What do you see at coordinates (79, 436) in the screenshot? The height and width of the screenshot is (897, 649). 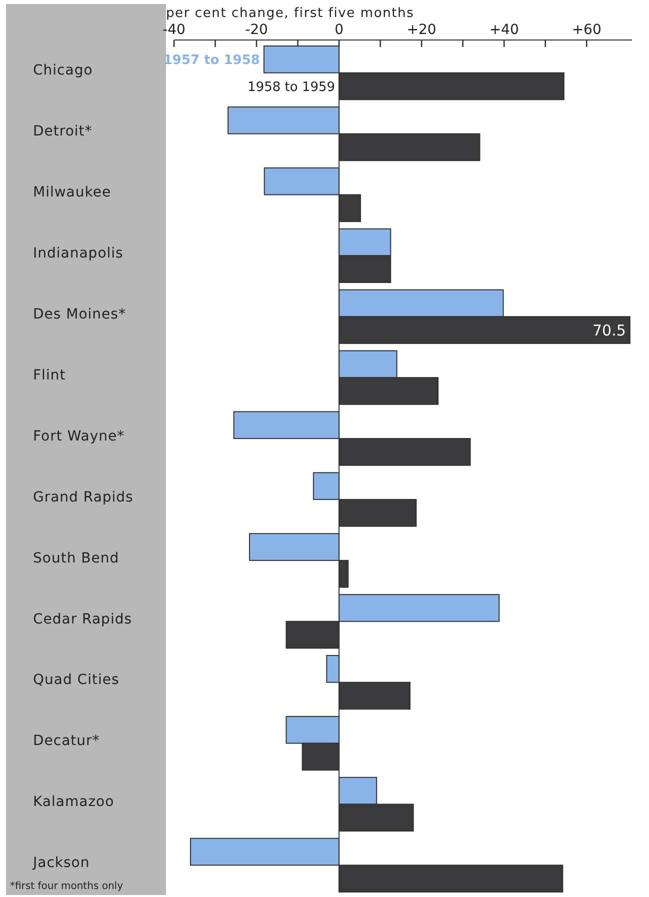 I see `y-tick-label: Fort Wayne*` at bounding box center [79, 436].